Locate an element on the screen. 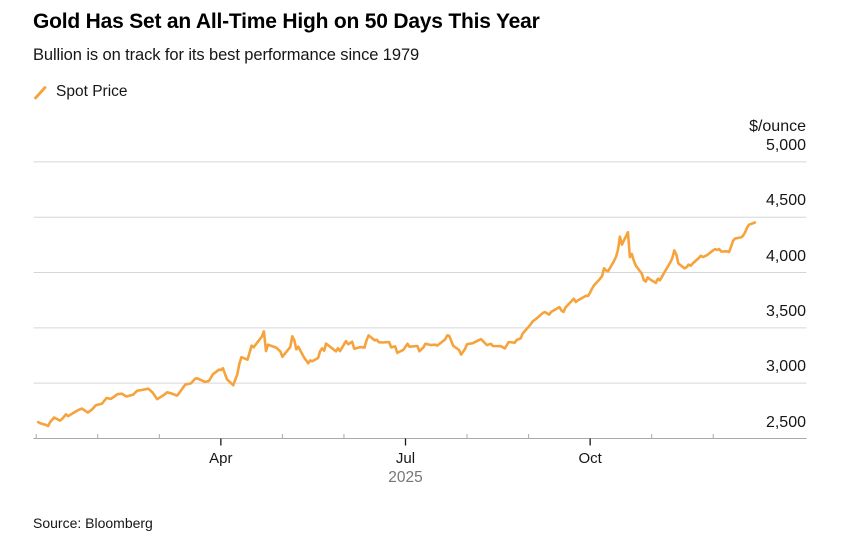 The image size is (845, 554). source-attribution: Source: Bloomberg is located at coordinates (93, 523).